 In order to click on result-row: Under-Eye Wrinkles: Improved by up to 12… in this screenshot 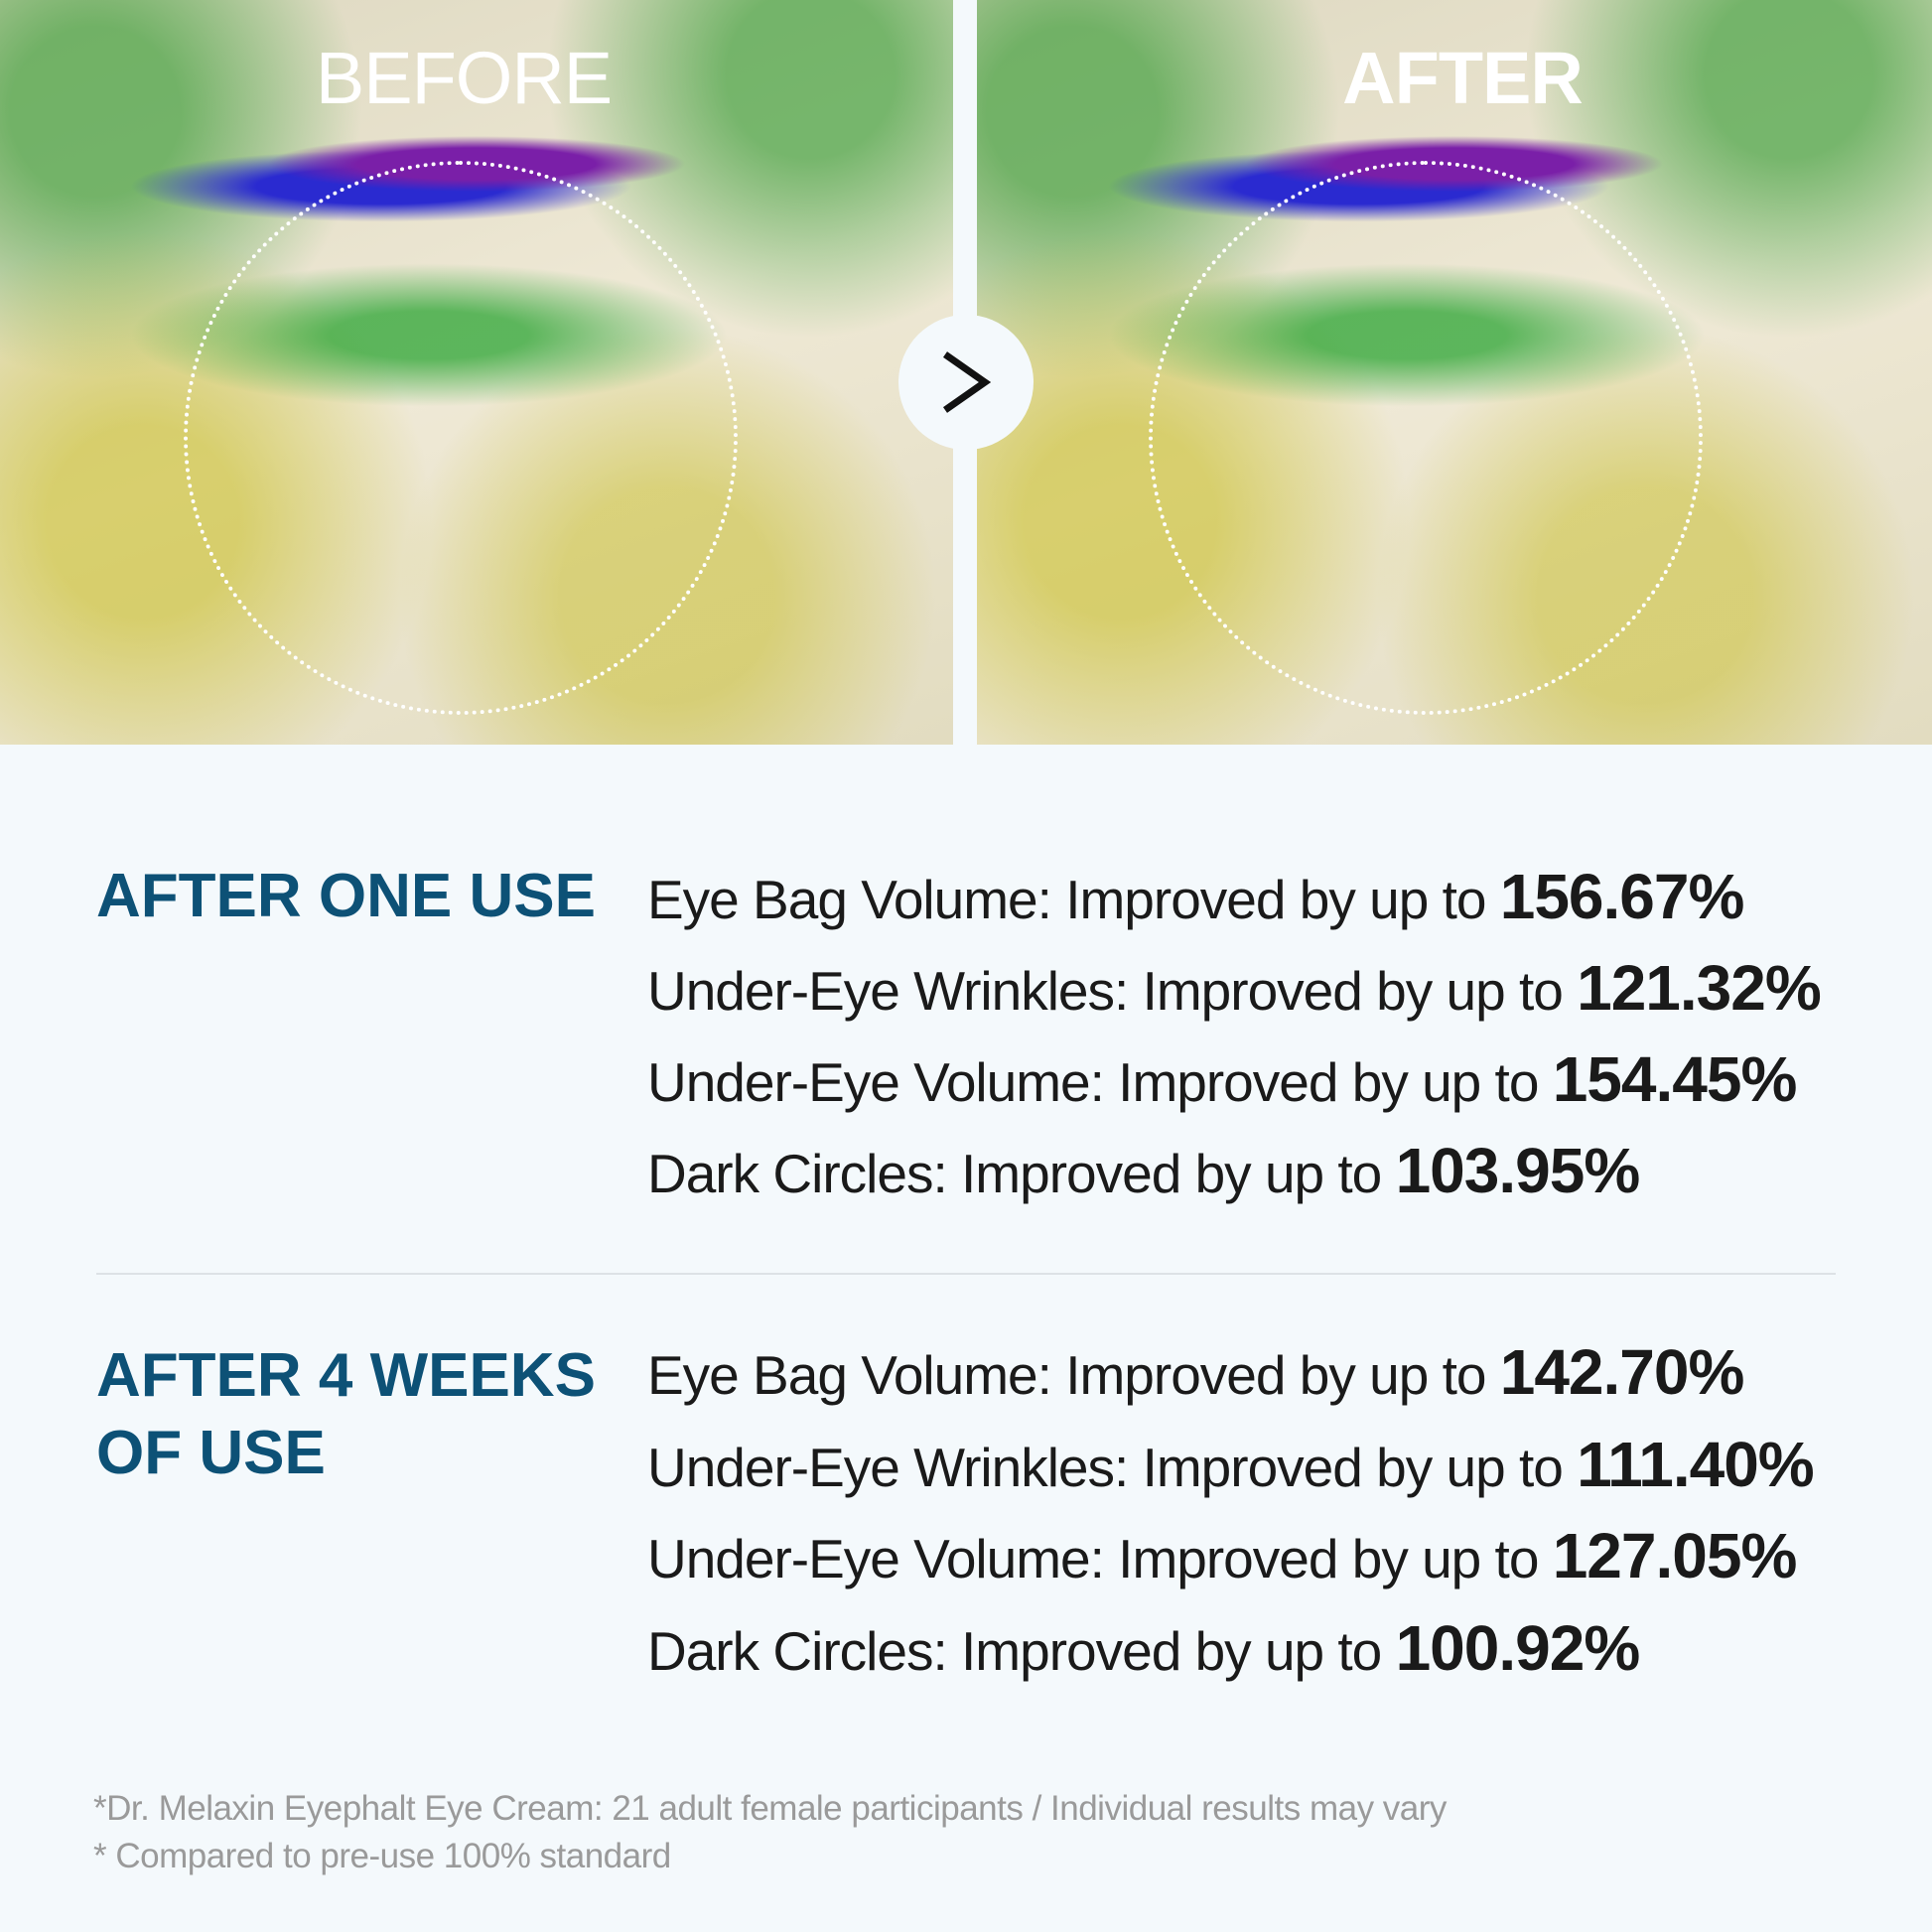, I will do `click(1234, 988)`.